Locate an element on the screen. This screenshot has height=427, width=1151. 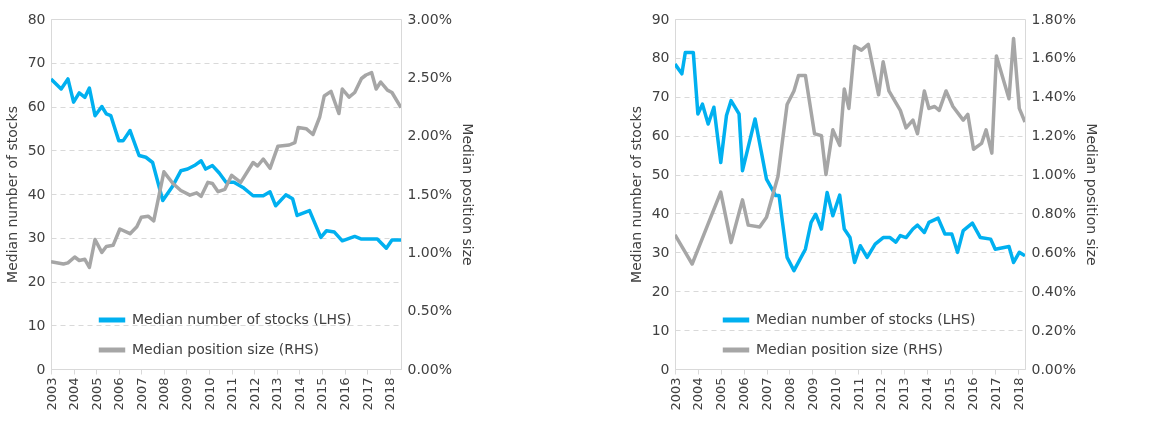
y2-tick-label: 3.00% is located at coordinates (429, 18).